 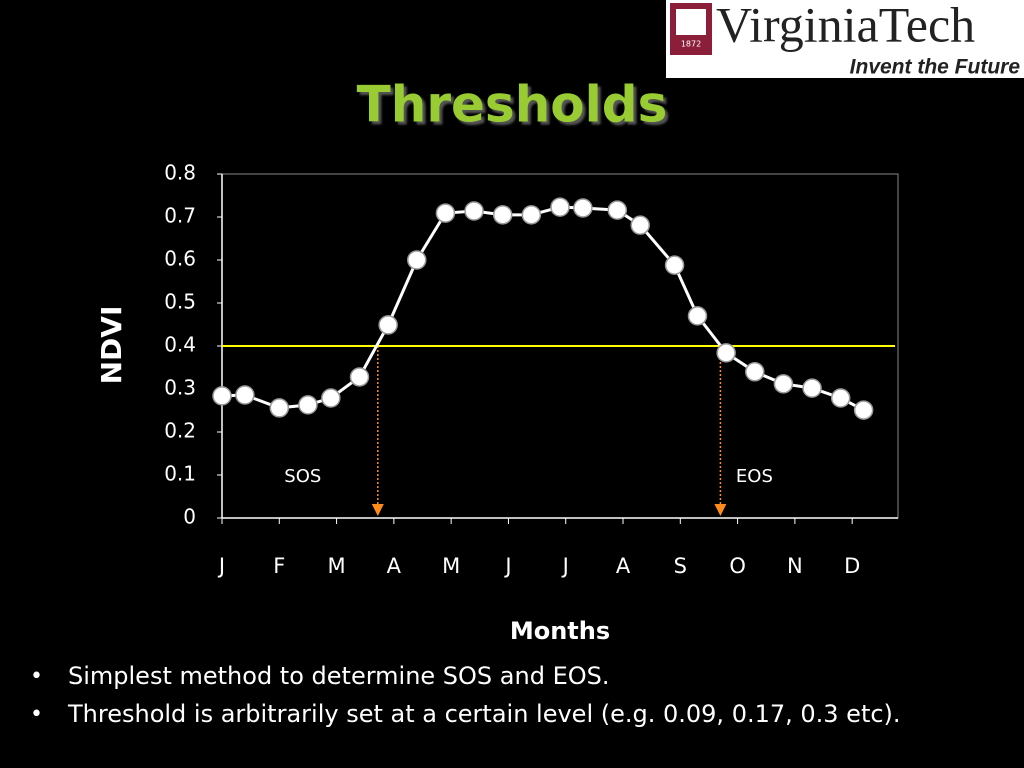 What do you see at coordinates (935, 67) in the screenshot?
I see `logo-tagline: Invent the Future` at bounding box center [935, 67].